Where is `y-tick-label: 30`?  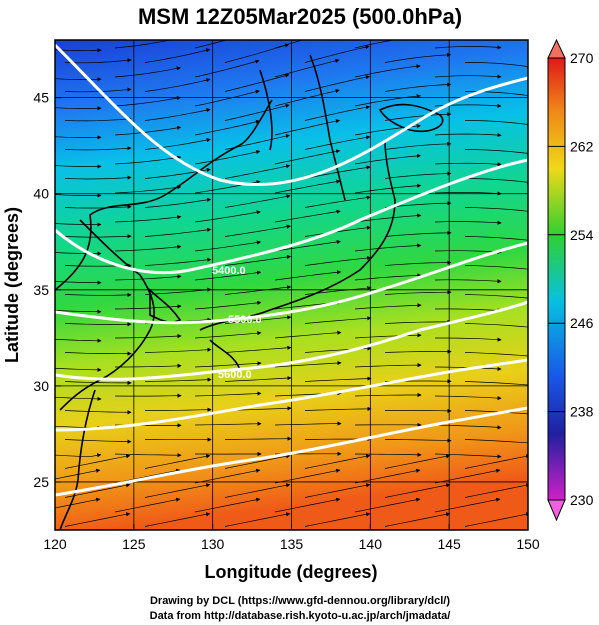 y-tick-label: 30 is located at coordinates (41, 386).